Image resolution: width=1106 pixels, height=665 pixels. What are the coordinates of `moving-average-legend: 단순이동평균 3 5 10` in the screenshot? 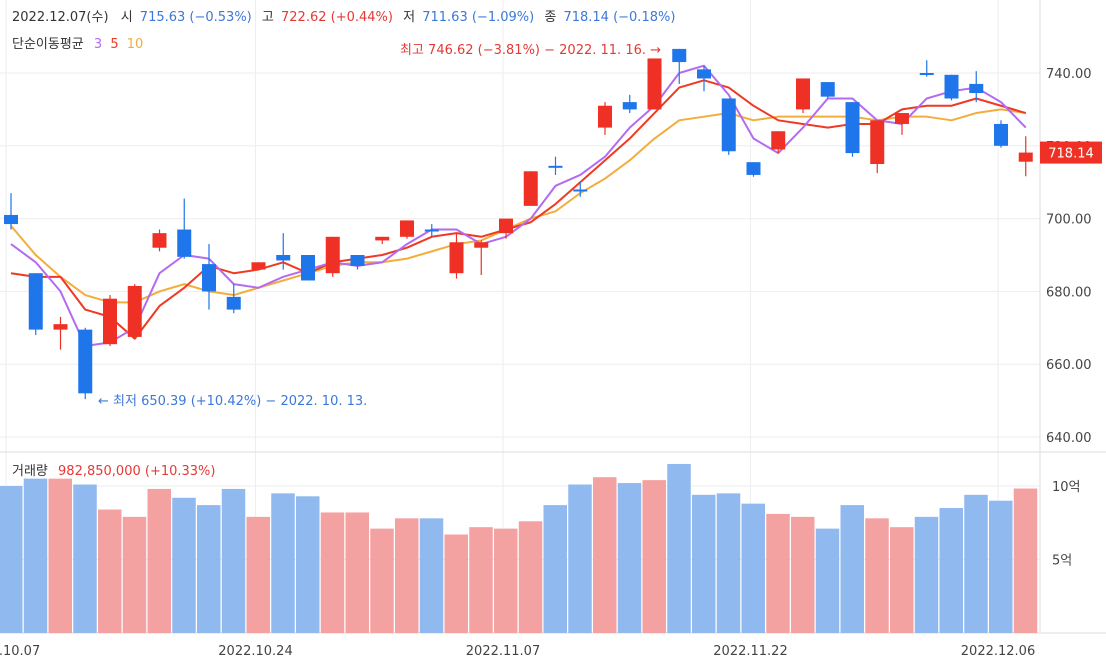 It's located at (77, 42).